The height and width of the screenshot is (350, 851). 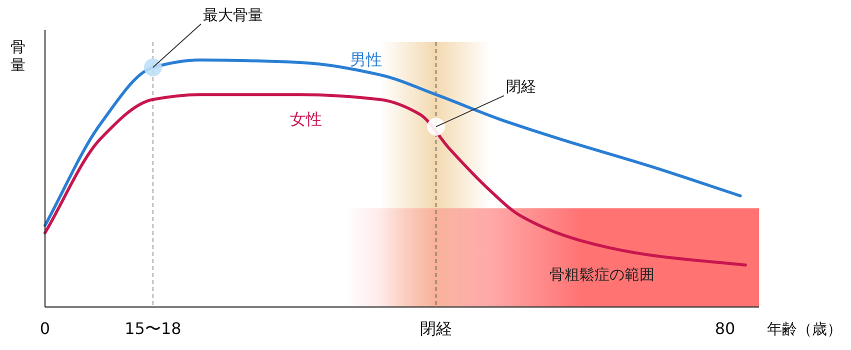 I want to click on series-label: 女性, so click(x=306, y=119).